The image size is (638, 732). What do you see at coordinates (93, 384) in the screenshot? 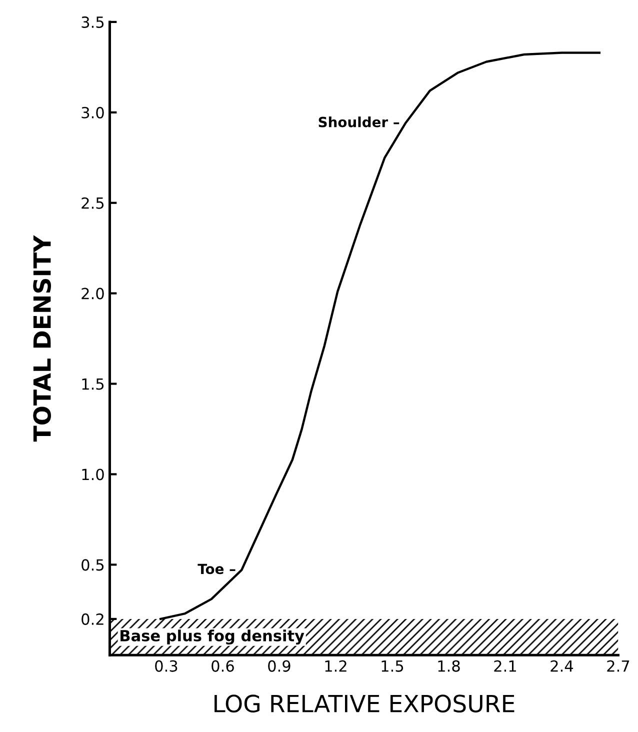
I see `y-tick-label: 1.5` at bounding box center [93, 384].